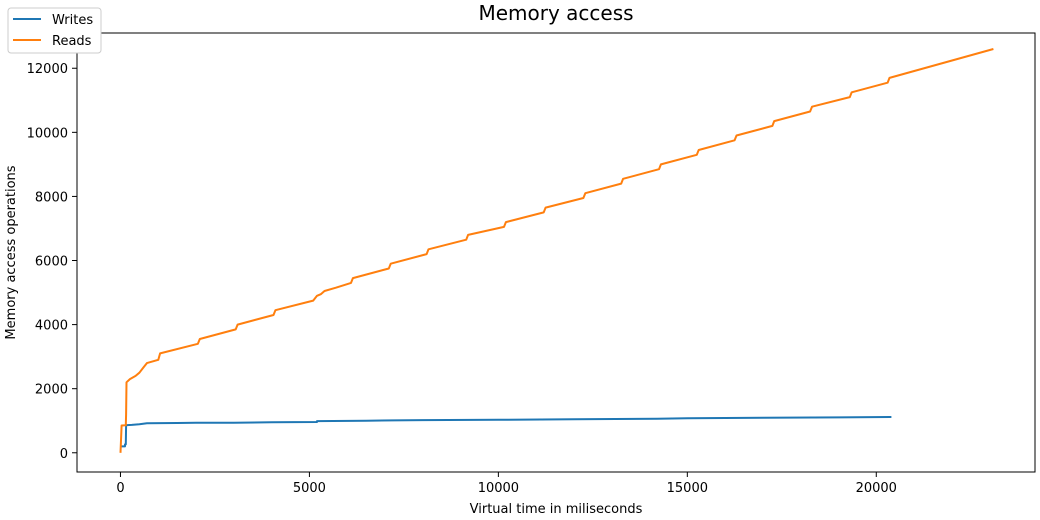  What do you see at coordinates (11, 252) in the screenshot?
I see `y-axis-title: Memory access operations` at bounding box center [11, 252].